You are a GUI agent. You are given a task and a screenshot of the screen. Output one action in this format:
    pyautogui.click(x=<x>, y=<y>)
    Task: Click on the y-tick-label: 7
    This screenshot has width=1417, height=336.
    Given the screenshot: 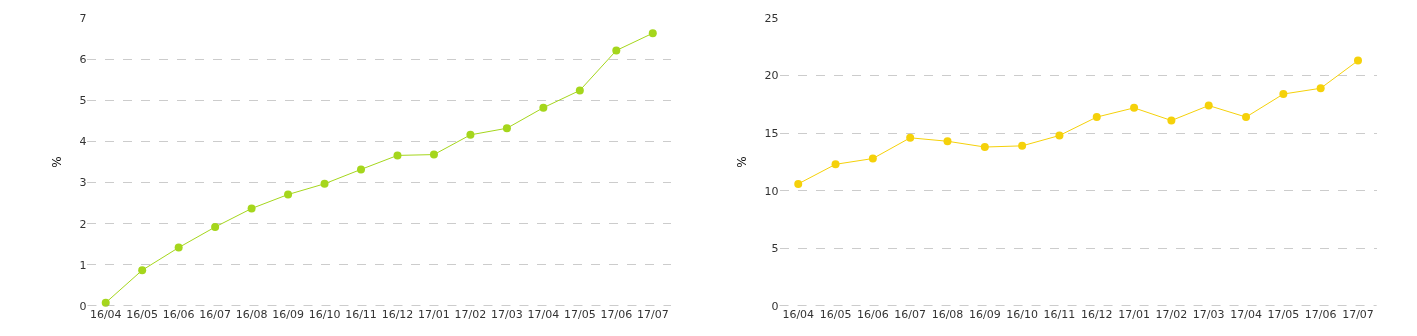 What is the action you would take?
    pyautogui.click(x=83, y=18)
    